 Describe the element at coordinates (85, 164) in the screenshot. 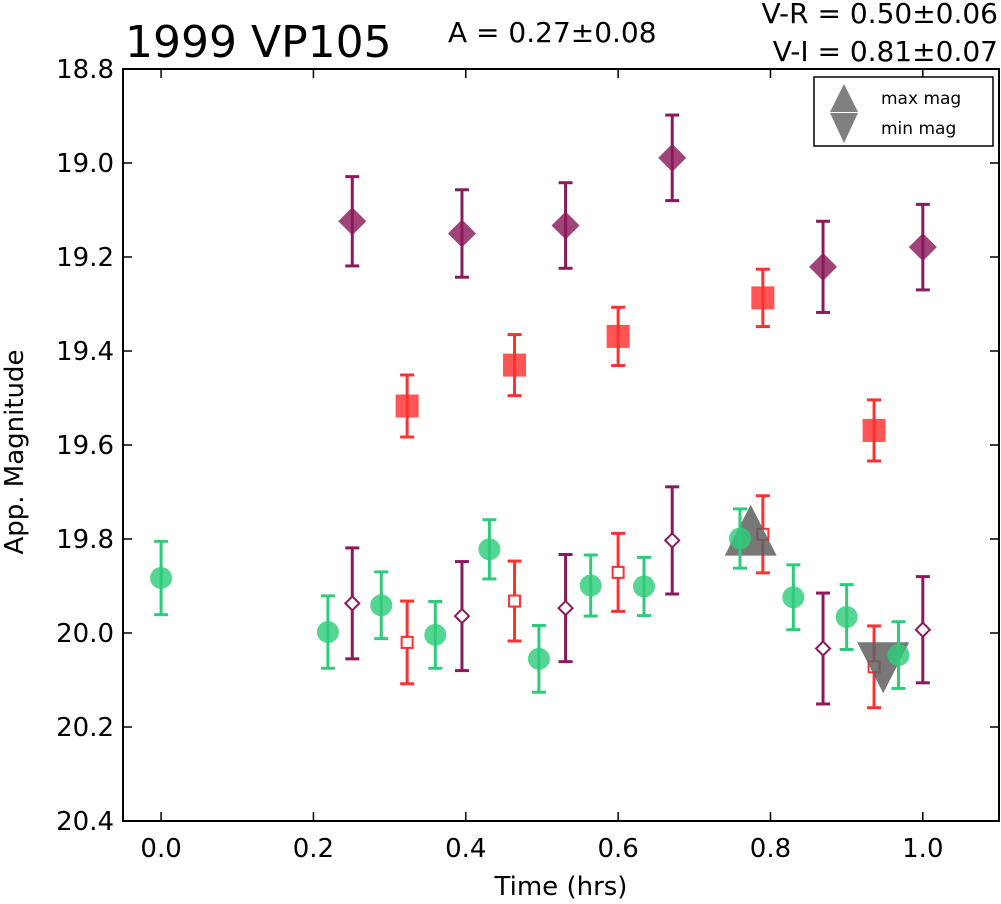

I see `y-tick-label: 19.0` at that location.